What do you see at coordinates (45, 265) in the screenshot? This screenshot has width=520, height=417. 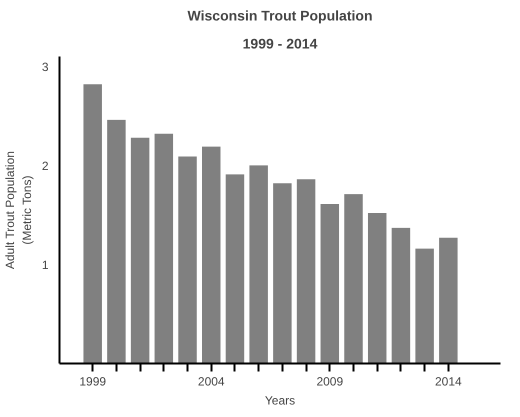 I see `y-tick-label: 1` at bounding box center [45, 265].